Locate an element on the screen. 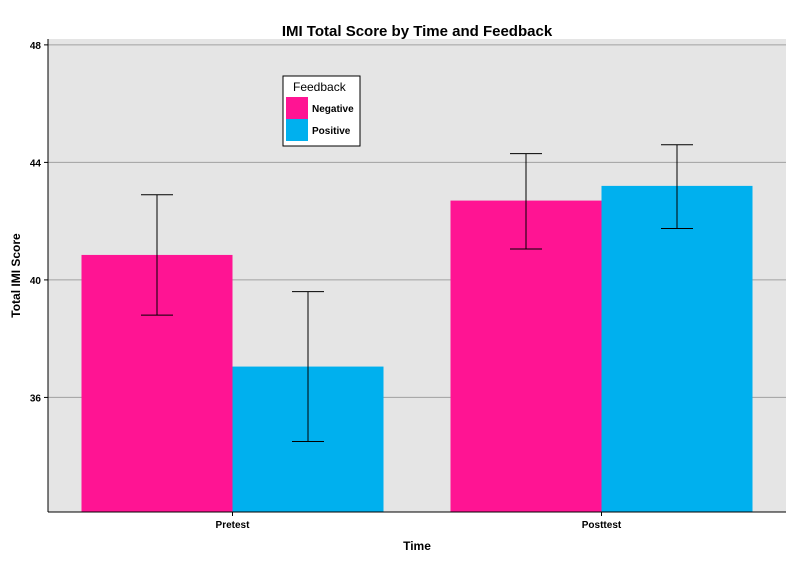 This screenshot has height=562, width=806. y-axis-title: Total IMI Score is located at coordinates (16, 275).